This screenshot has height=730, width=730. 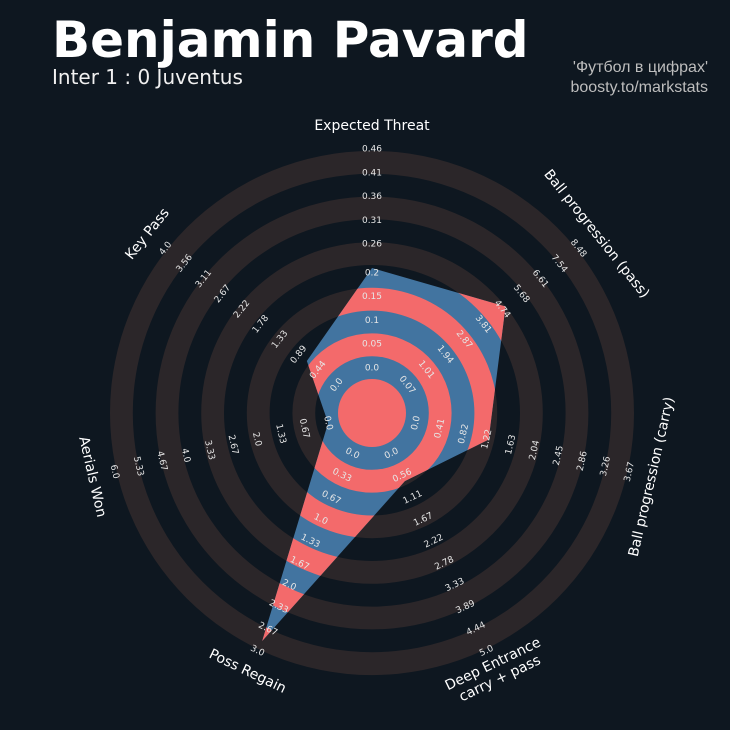 I want to click on axis-label: Expected Threat, so click(x=372, y=126).